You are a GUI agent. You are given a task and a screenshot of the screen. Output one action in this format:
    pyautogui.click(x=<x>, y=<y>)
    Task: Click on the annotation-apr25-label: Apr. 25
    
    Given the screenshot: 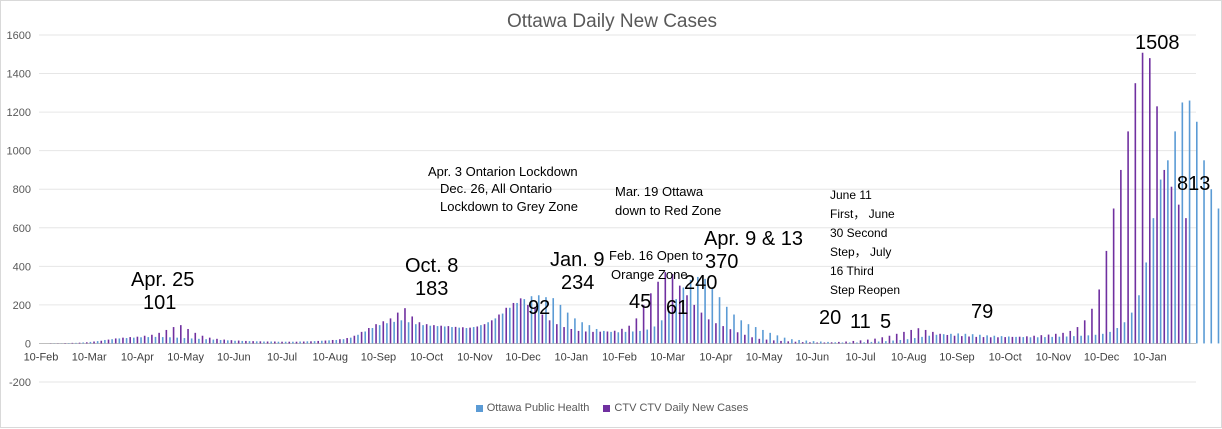 What is the action you would take?
    pyautogui.click(x=162, y=280)
    